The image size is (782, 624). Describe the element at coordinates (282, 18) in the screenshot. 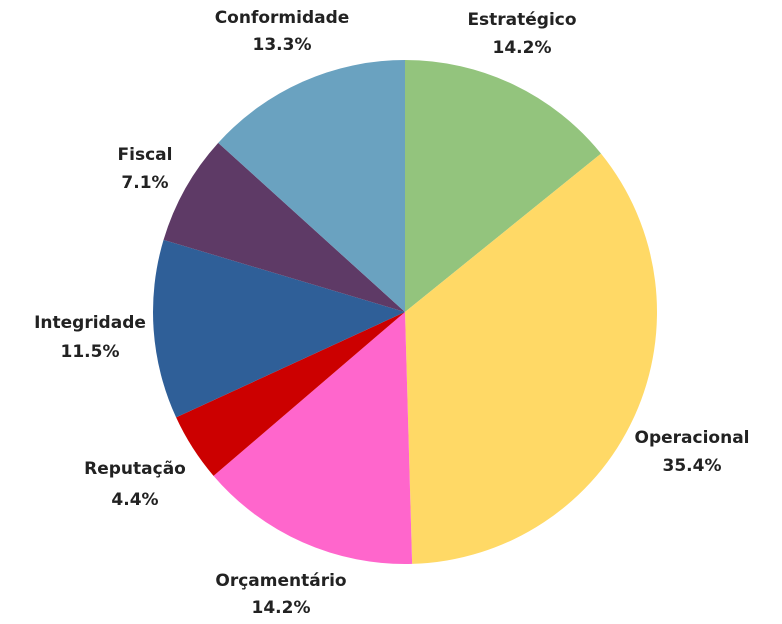

I see `slice-label: Conformidade` at that location.